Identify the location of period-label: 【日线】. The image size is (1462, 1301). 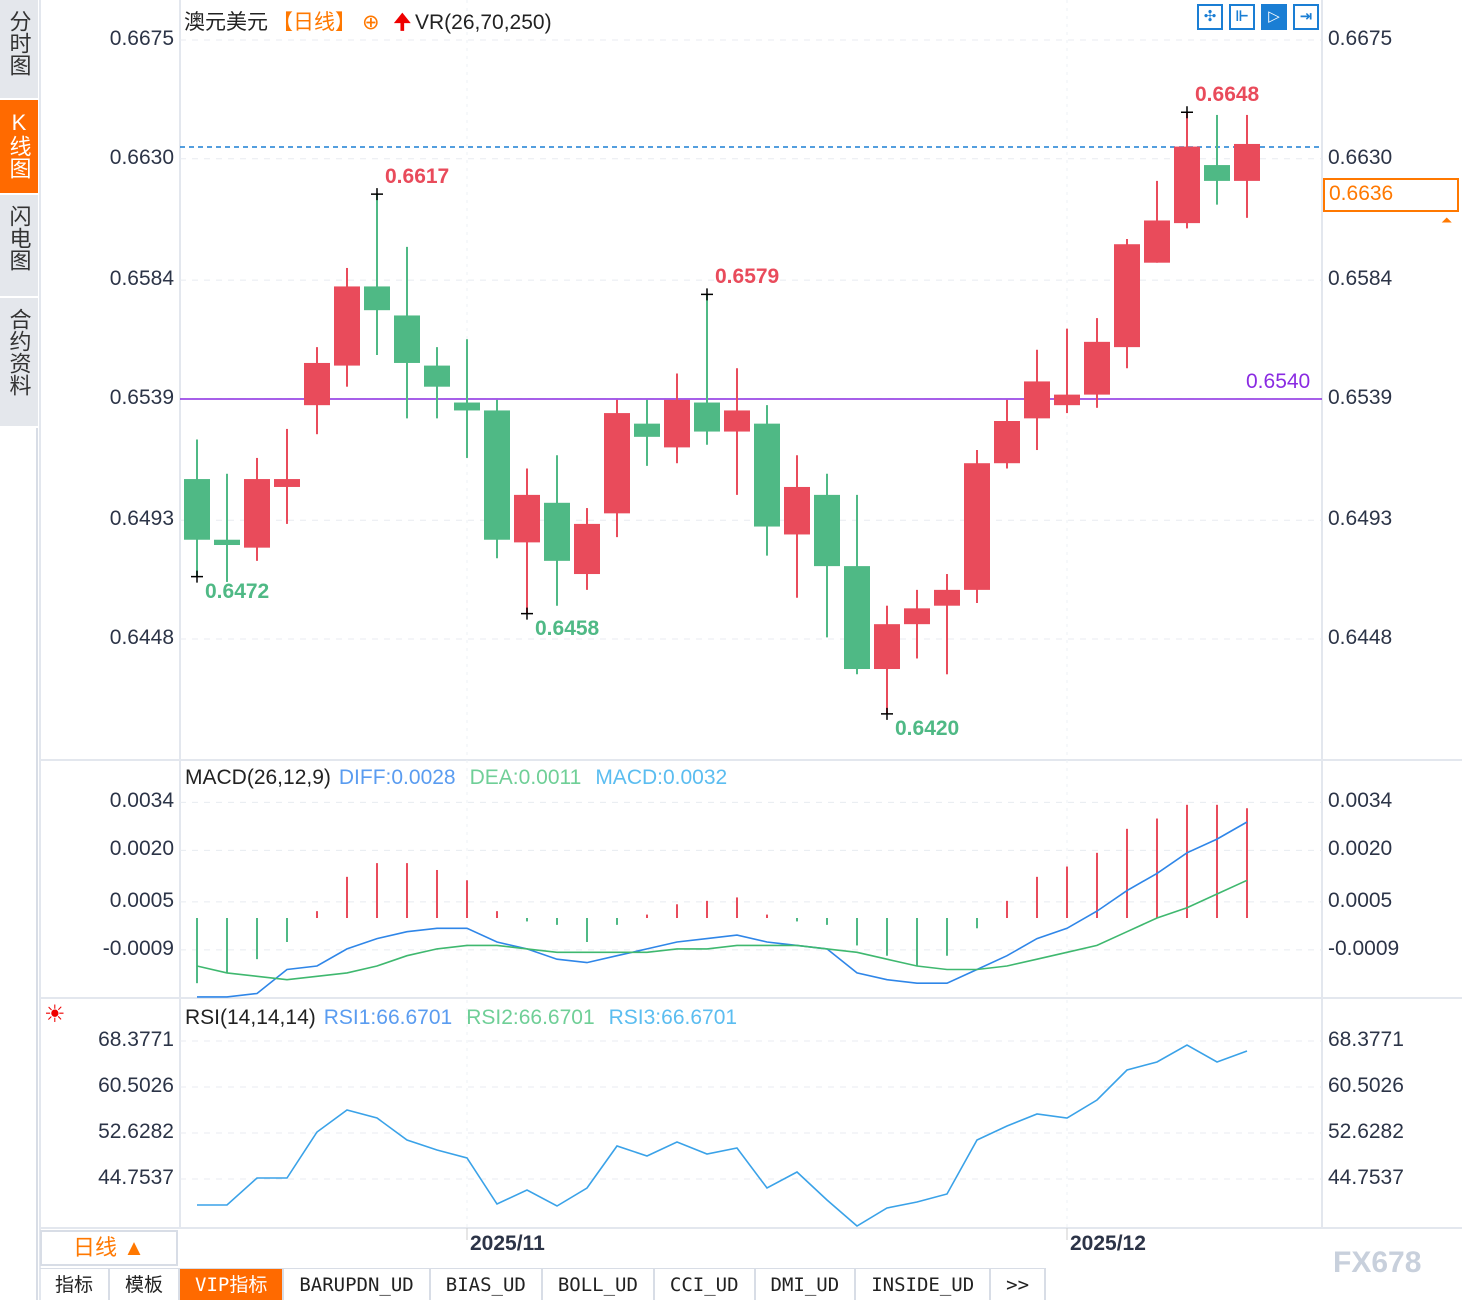
(314, 22).